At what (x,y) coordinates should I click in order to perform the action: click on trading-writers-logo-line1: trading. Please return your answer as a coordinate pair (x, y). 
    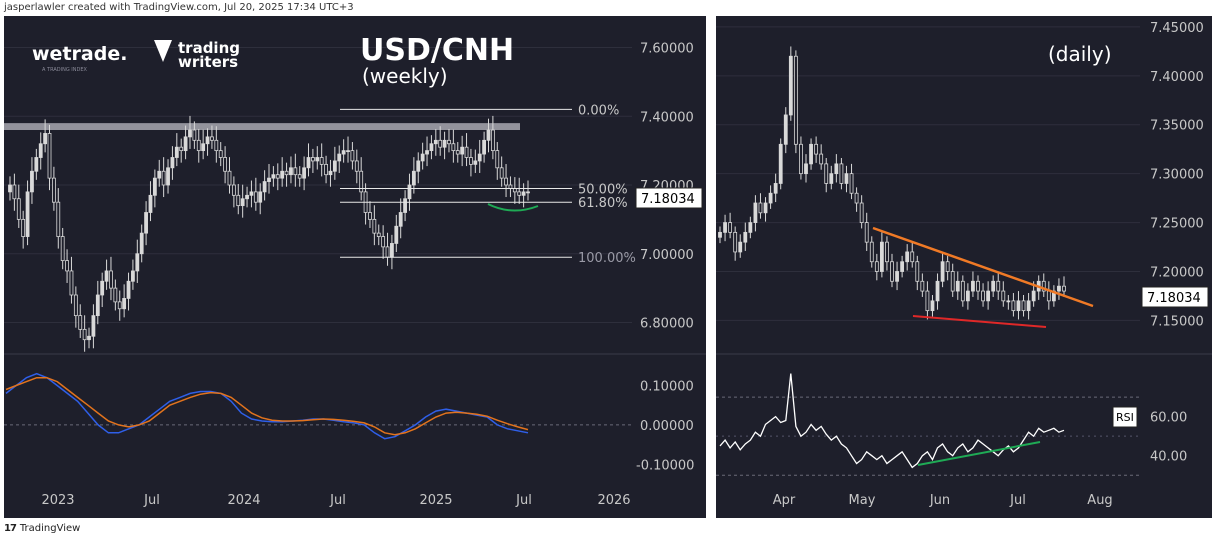
    Looking at the image, I should click on (209, 48).